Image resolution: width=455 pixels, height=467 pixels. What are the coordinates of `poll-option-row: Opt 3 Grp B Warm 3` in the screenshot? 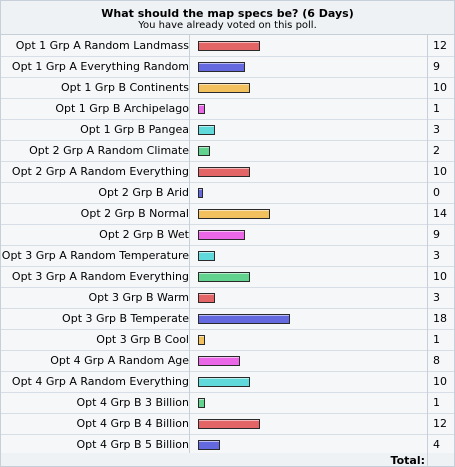 It's located at (227, 298).